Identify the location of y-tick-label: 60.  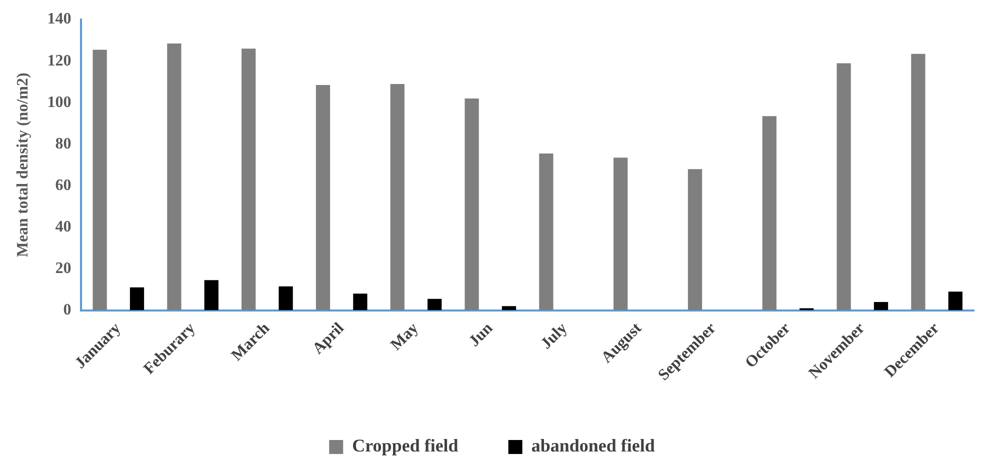
(63, 185).